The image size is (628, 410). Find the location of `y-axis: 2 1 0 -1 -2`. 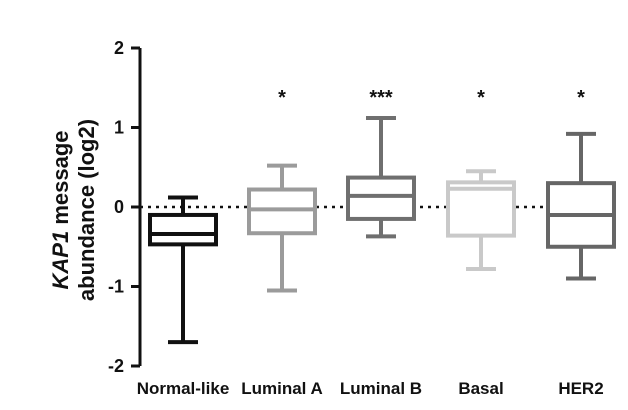

y-axis: 2 1 0 -1 -2 is located at coordinates (125, 207).